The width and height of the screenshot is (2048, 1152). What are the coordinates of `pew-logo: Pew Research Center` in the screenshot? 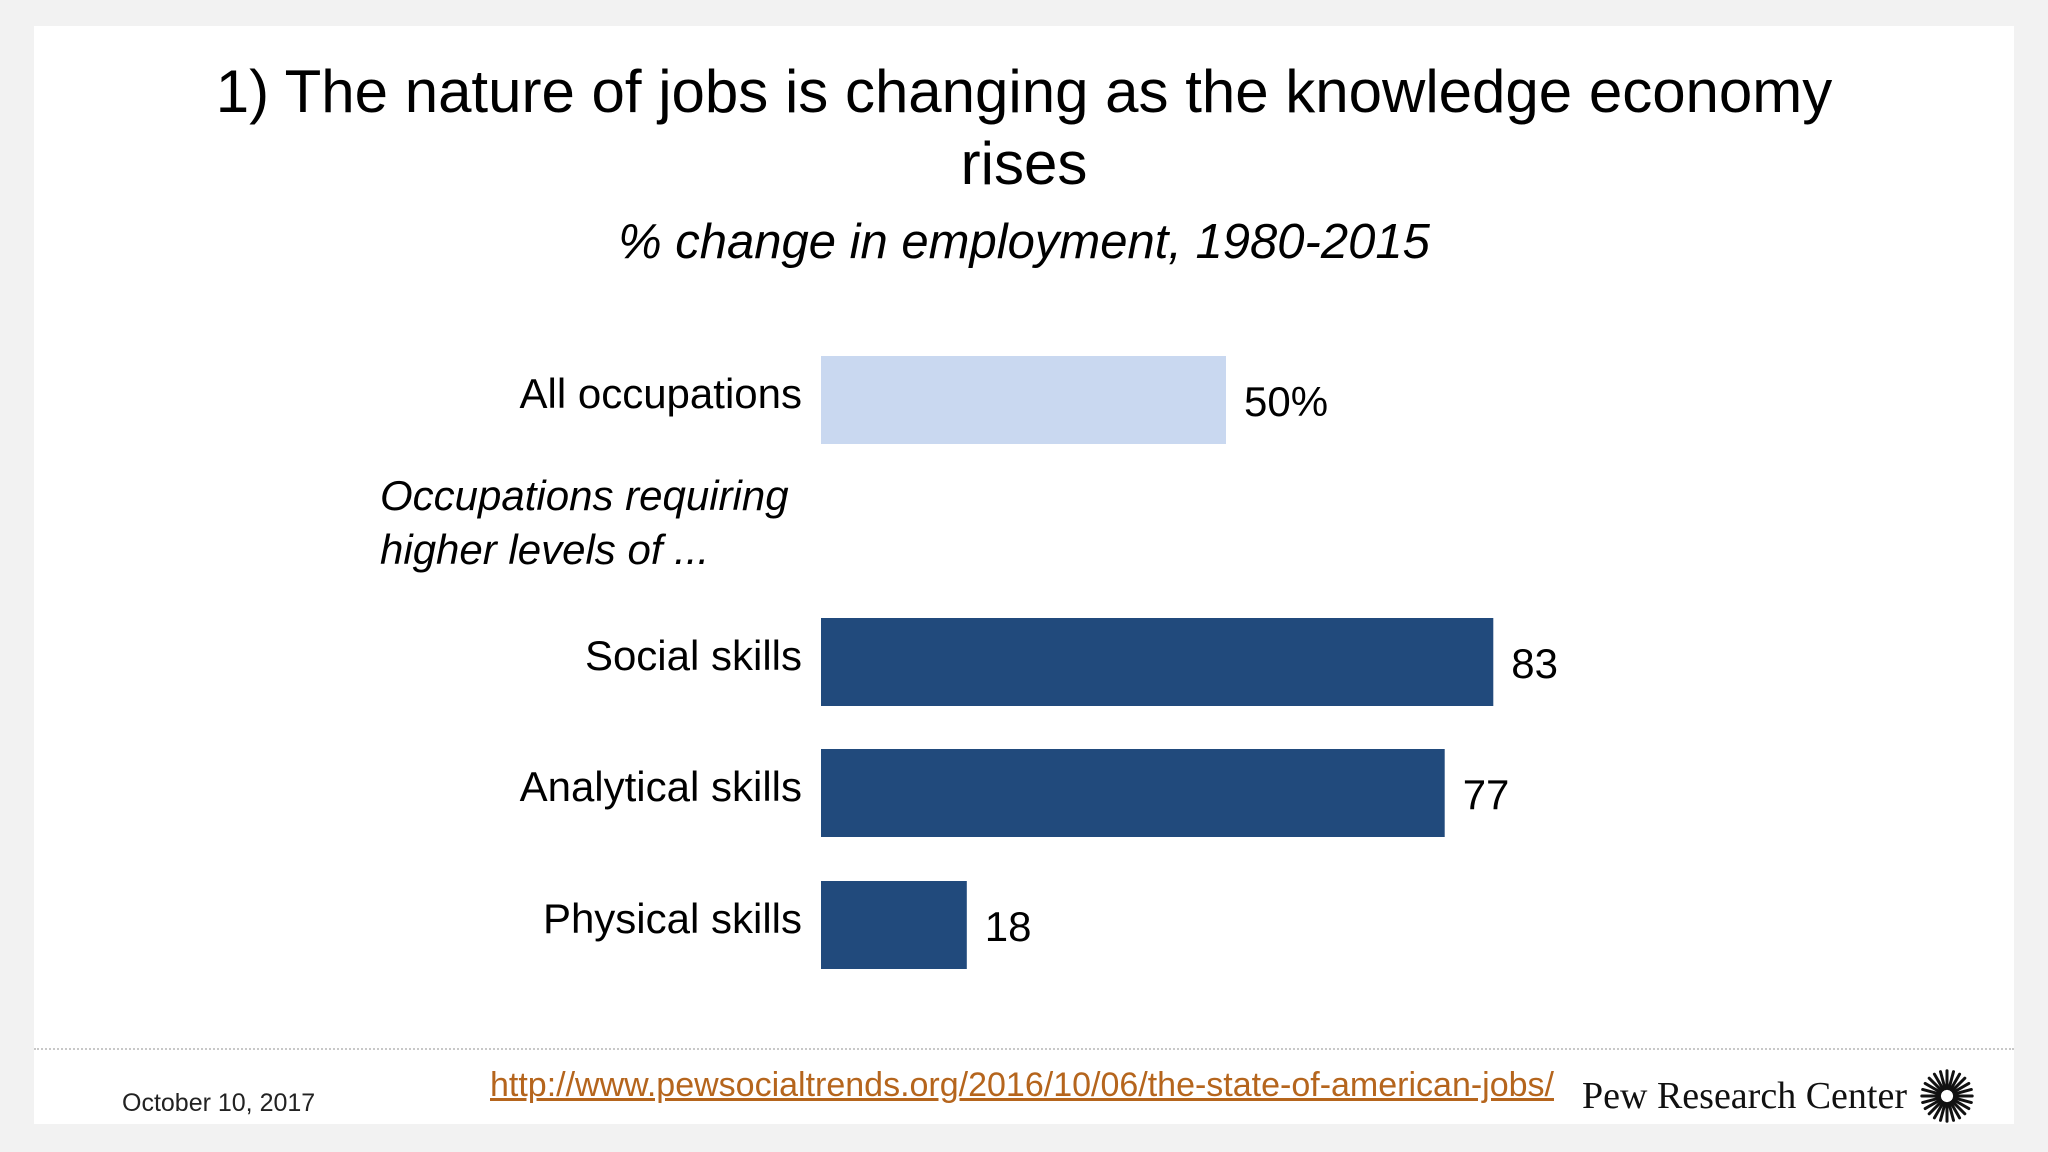 It's located at (1778, 1096).